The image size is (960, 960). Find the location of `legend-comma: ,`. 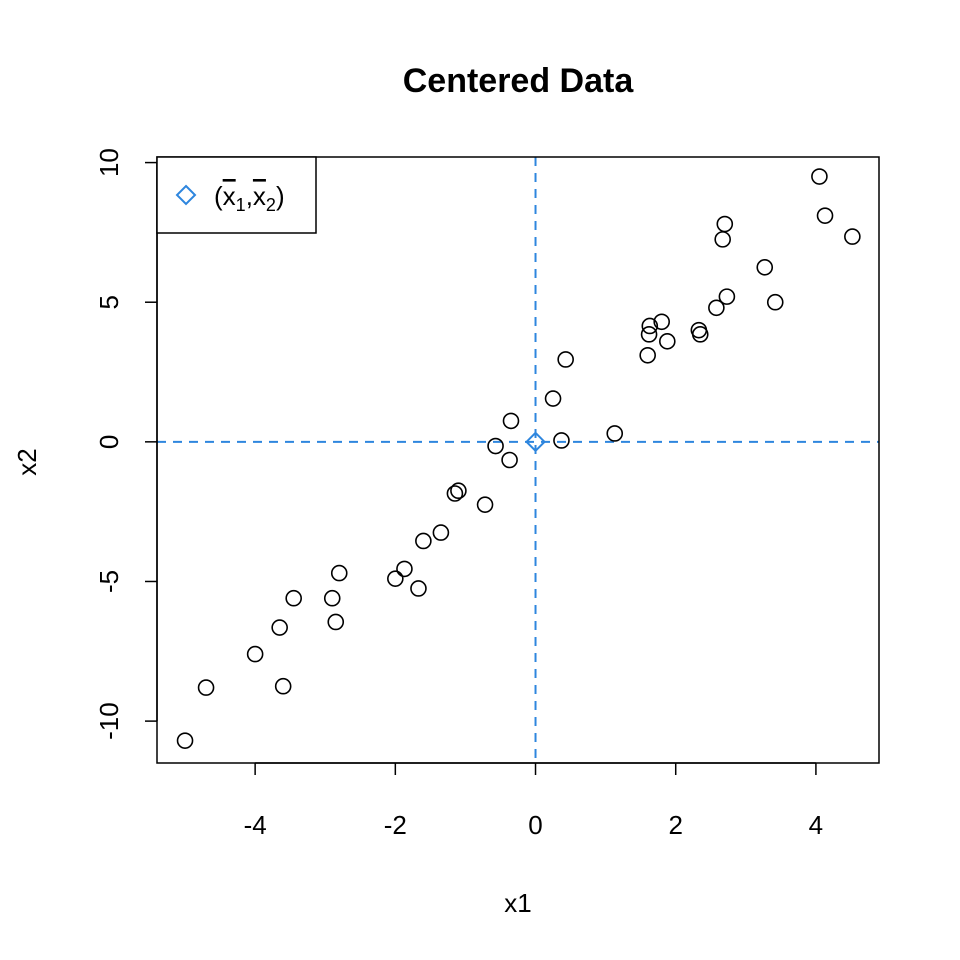

legend-comma: , is located at coordinates (249, 196).